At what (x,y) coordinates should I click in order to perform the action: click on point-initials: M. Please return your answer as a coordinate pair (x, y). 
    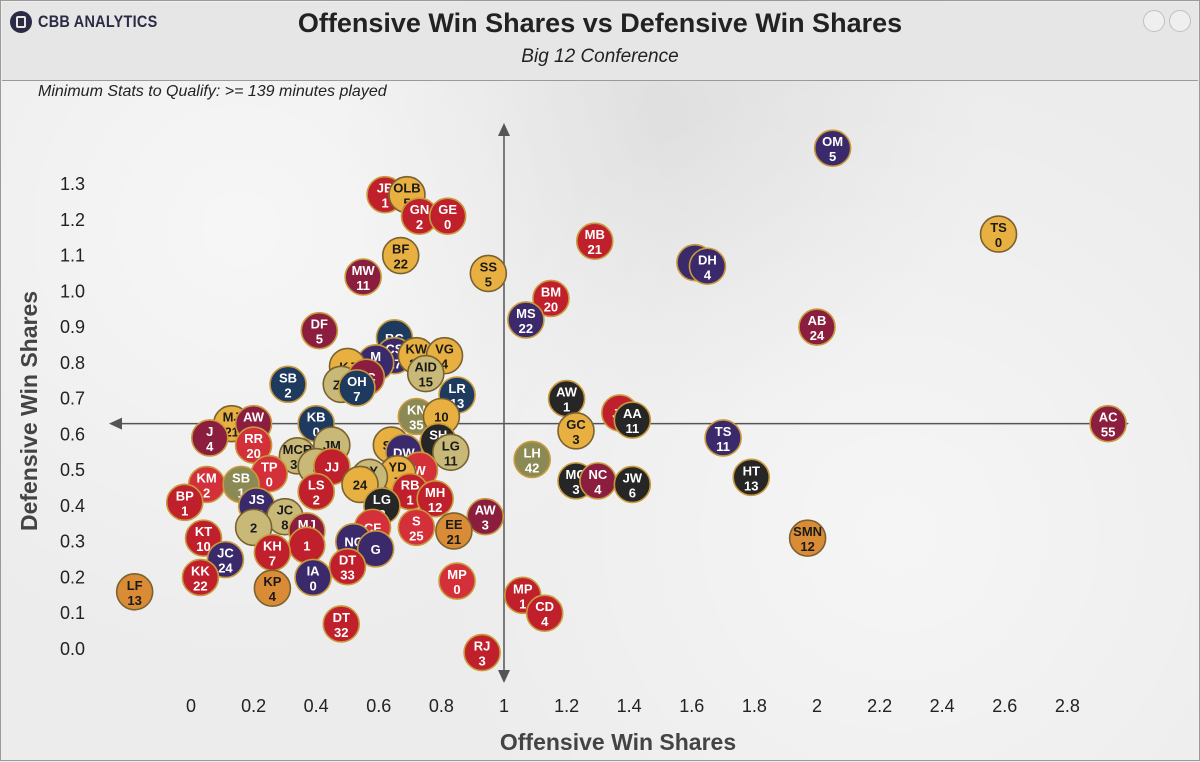
    Looking at the image, I should click on (375, 356).